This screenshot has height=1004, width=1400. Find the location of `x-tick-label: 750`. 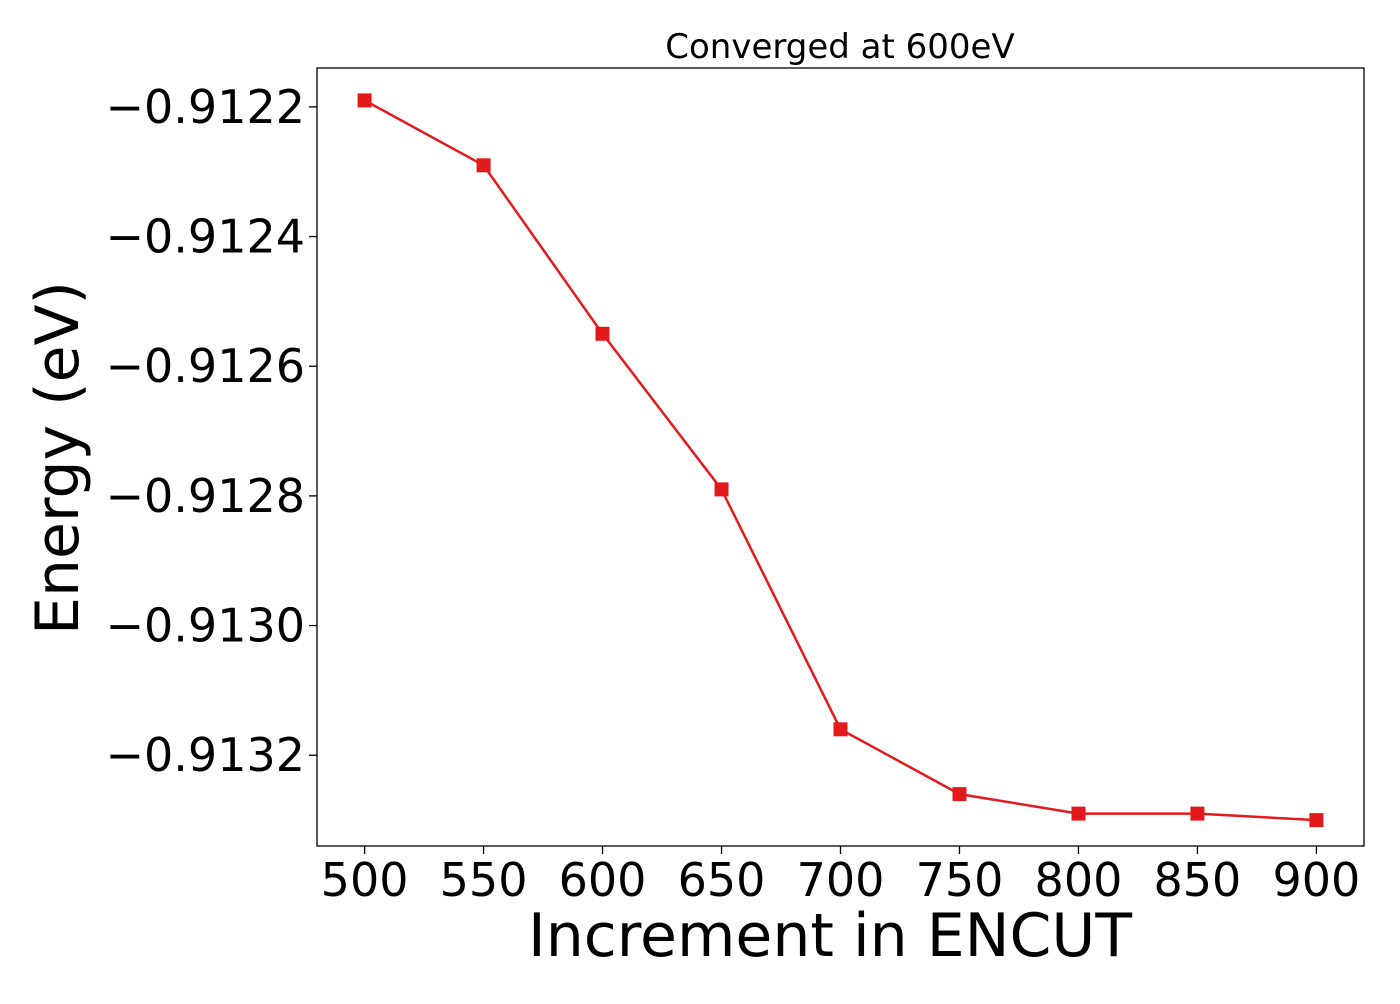

x-tick-label: 750 is located at coordinates (960, 880).